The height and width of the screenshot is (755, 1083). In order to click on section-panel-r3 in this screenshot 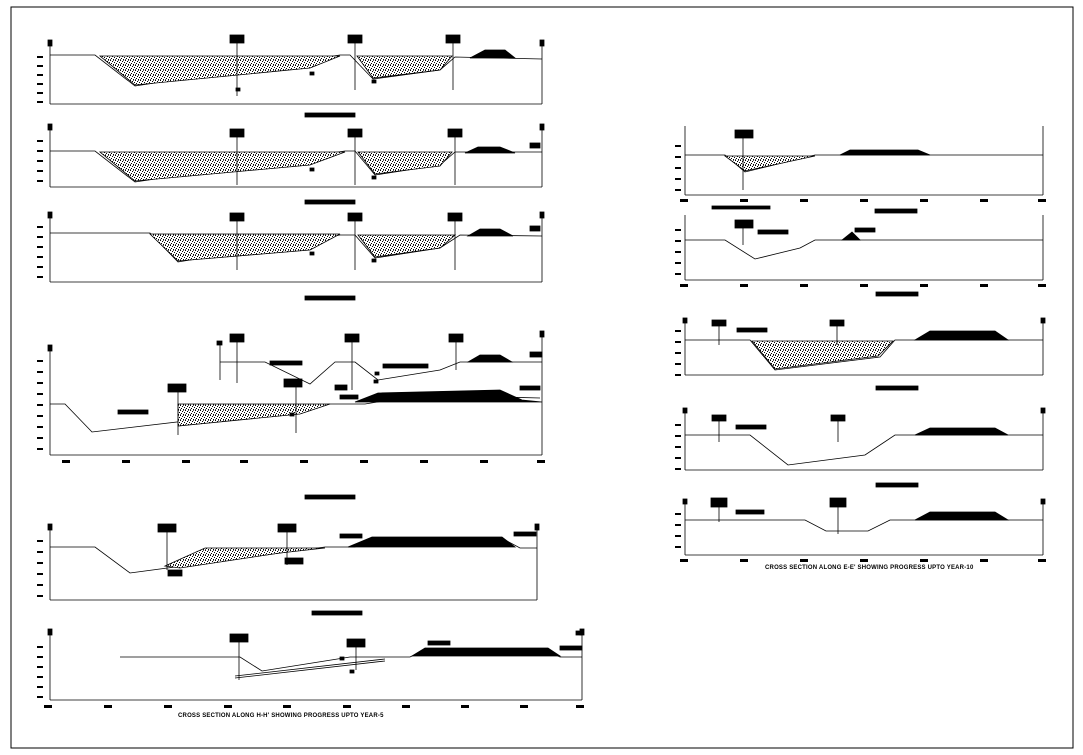, I will do `click(860, 354)`.